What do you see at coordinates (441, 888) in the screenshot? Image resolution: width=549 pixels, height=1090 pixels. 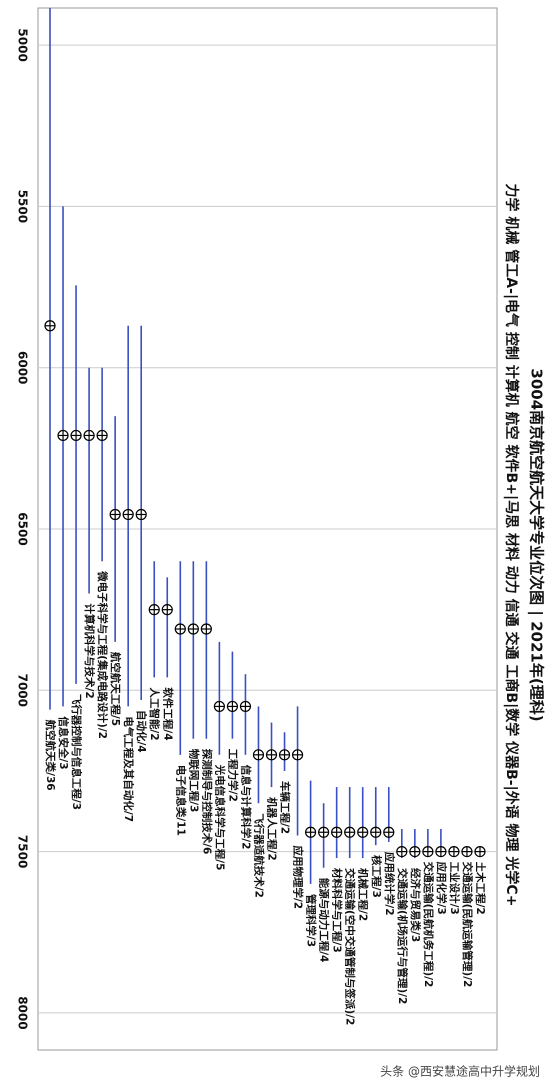 I see `category-label: 应用化学/3` at bounding box center [441, 888].